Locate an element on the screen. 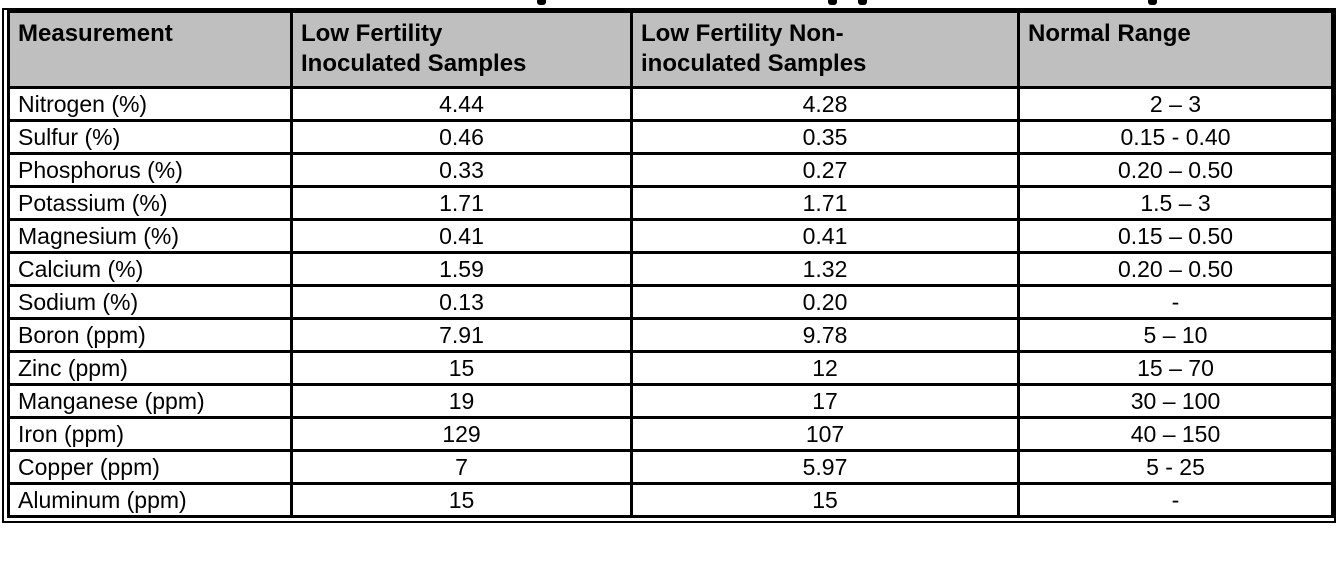 This screenshot has height=568, width=1342. column-header-low-fertility-non-inoculated: Low Fertility Non- inoculated Samples is located at coordinates (825, 49).